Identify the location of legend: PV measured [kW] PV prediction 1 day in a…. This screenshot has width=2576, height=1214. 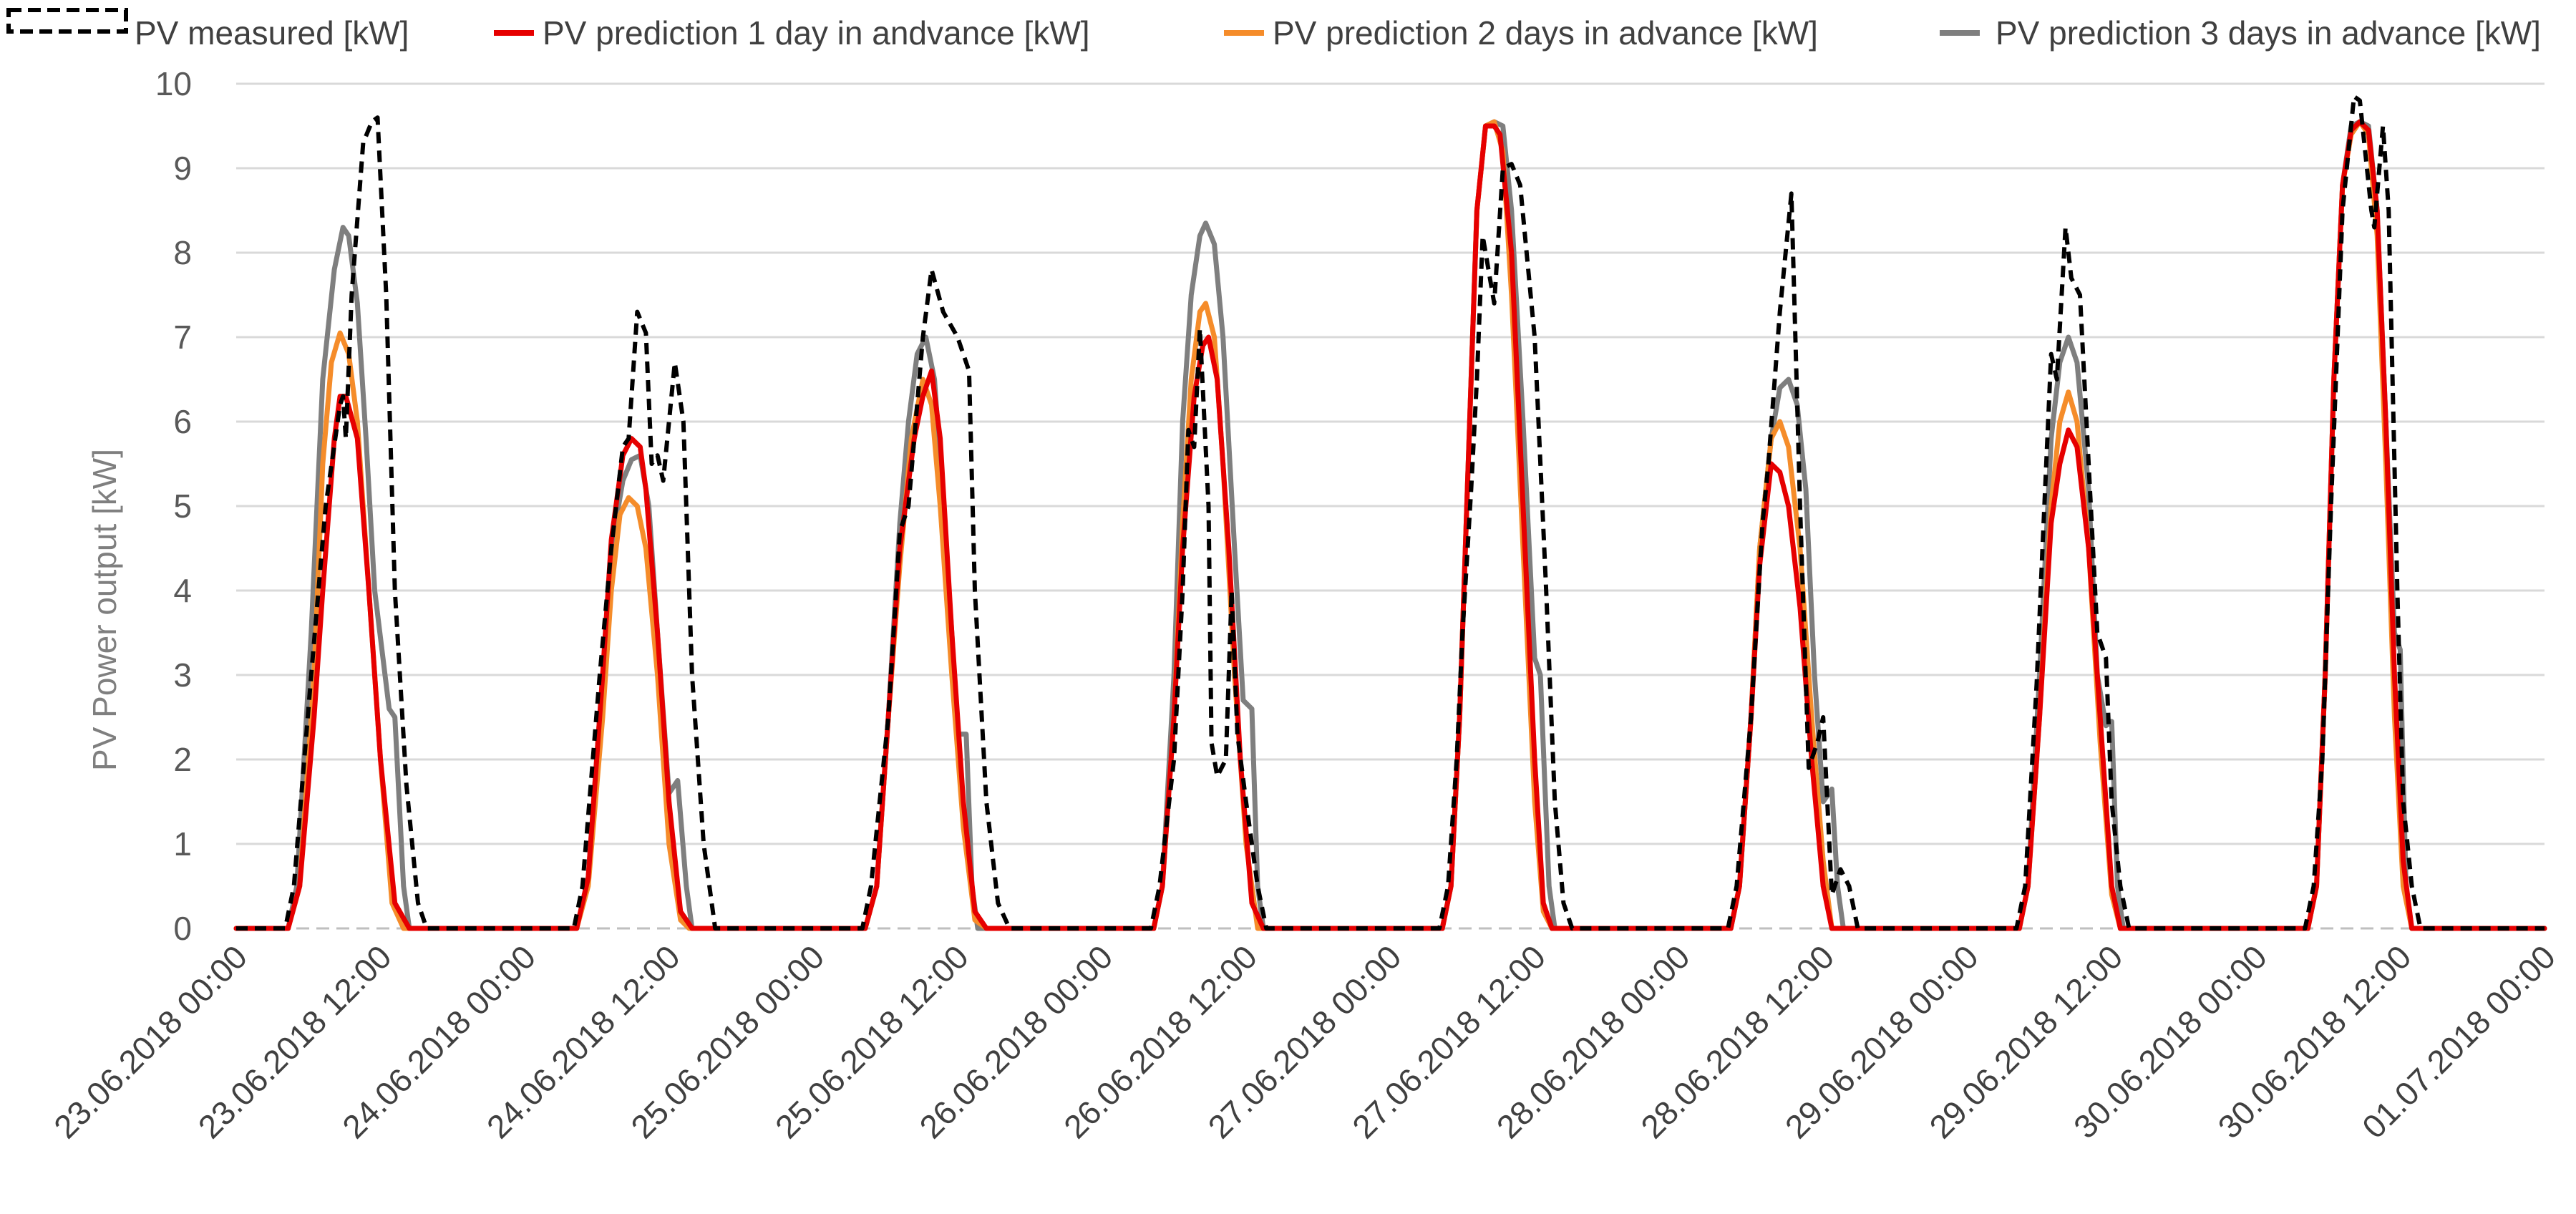
(1273, 30).